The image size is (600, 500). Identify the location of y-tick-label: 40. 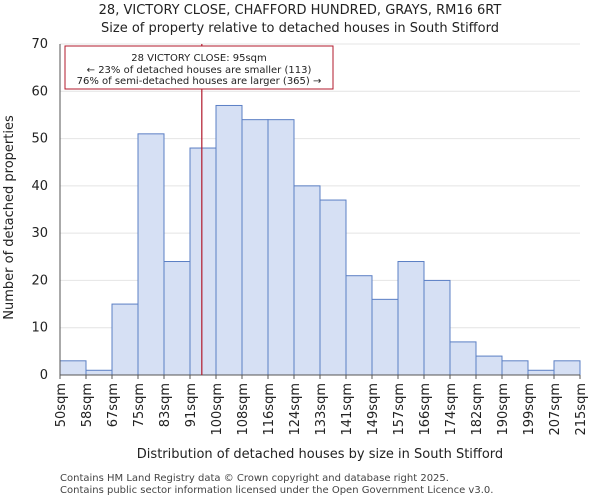
(39, 186).